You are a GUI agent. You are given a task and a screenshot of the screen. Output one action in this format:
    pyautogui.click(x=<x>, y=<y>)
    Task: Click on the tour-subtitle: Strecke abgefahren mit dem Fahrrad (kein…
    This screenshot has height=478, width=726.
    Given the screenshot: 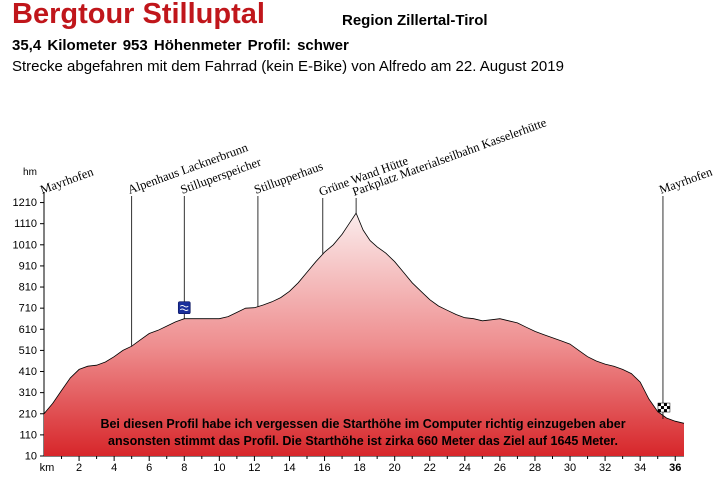 What is the action you would take?
    pyautogui.click(x=288, y=66)
    